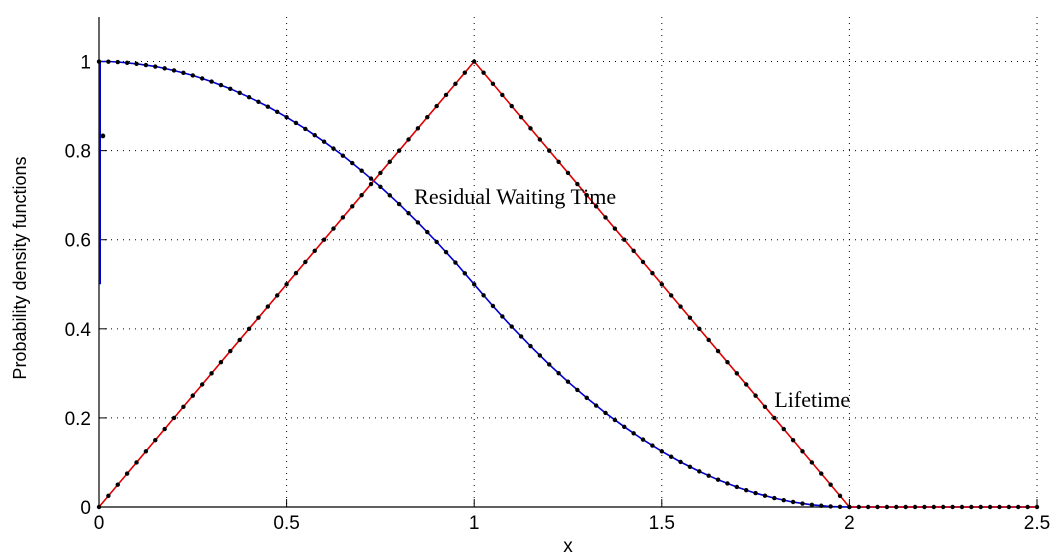 The image size is (1061, 555). Describe the element at coordinates (99, 523) in the screenshot. I see `x-tick-label: 0` at that location.